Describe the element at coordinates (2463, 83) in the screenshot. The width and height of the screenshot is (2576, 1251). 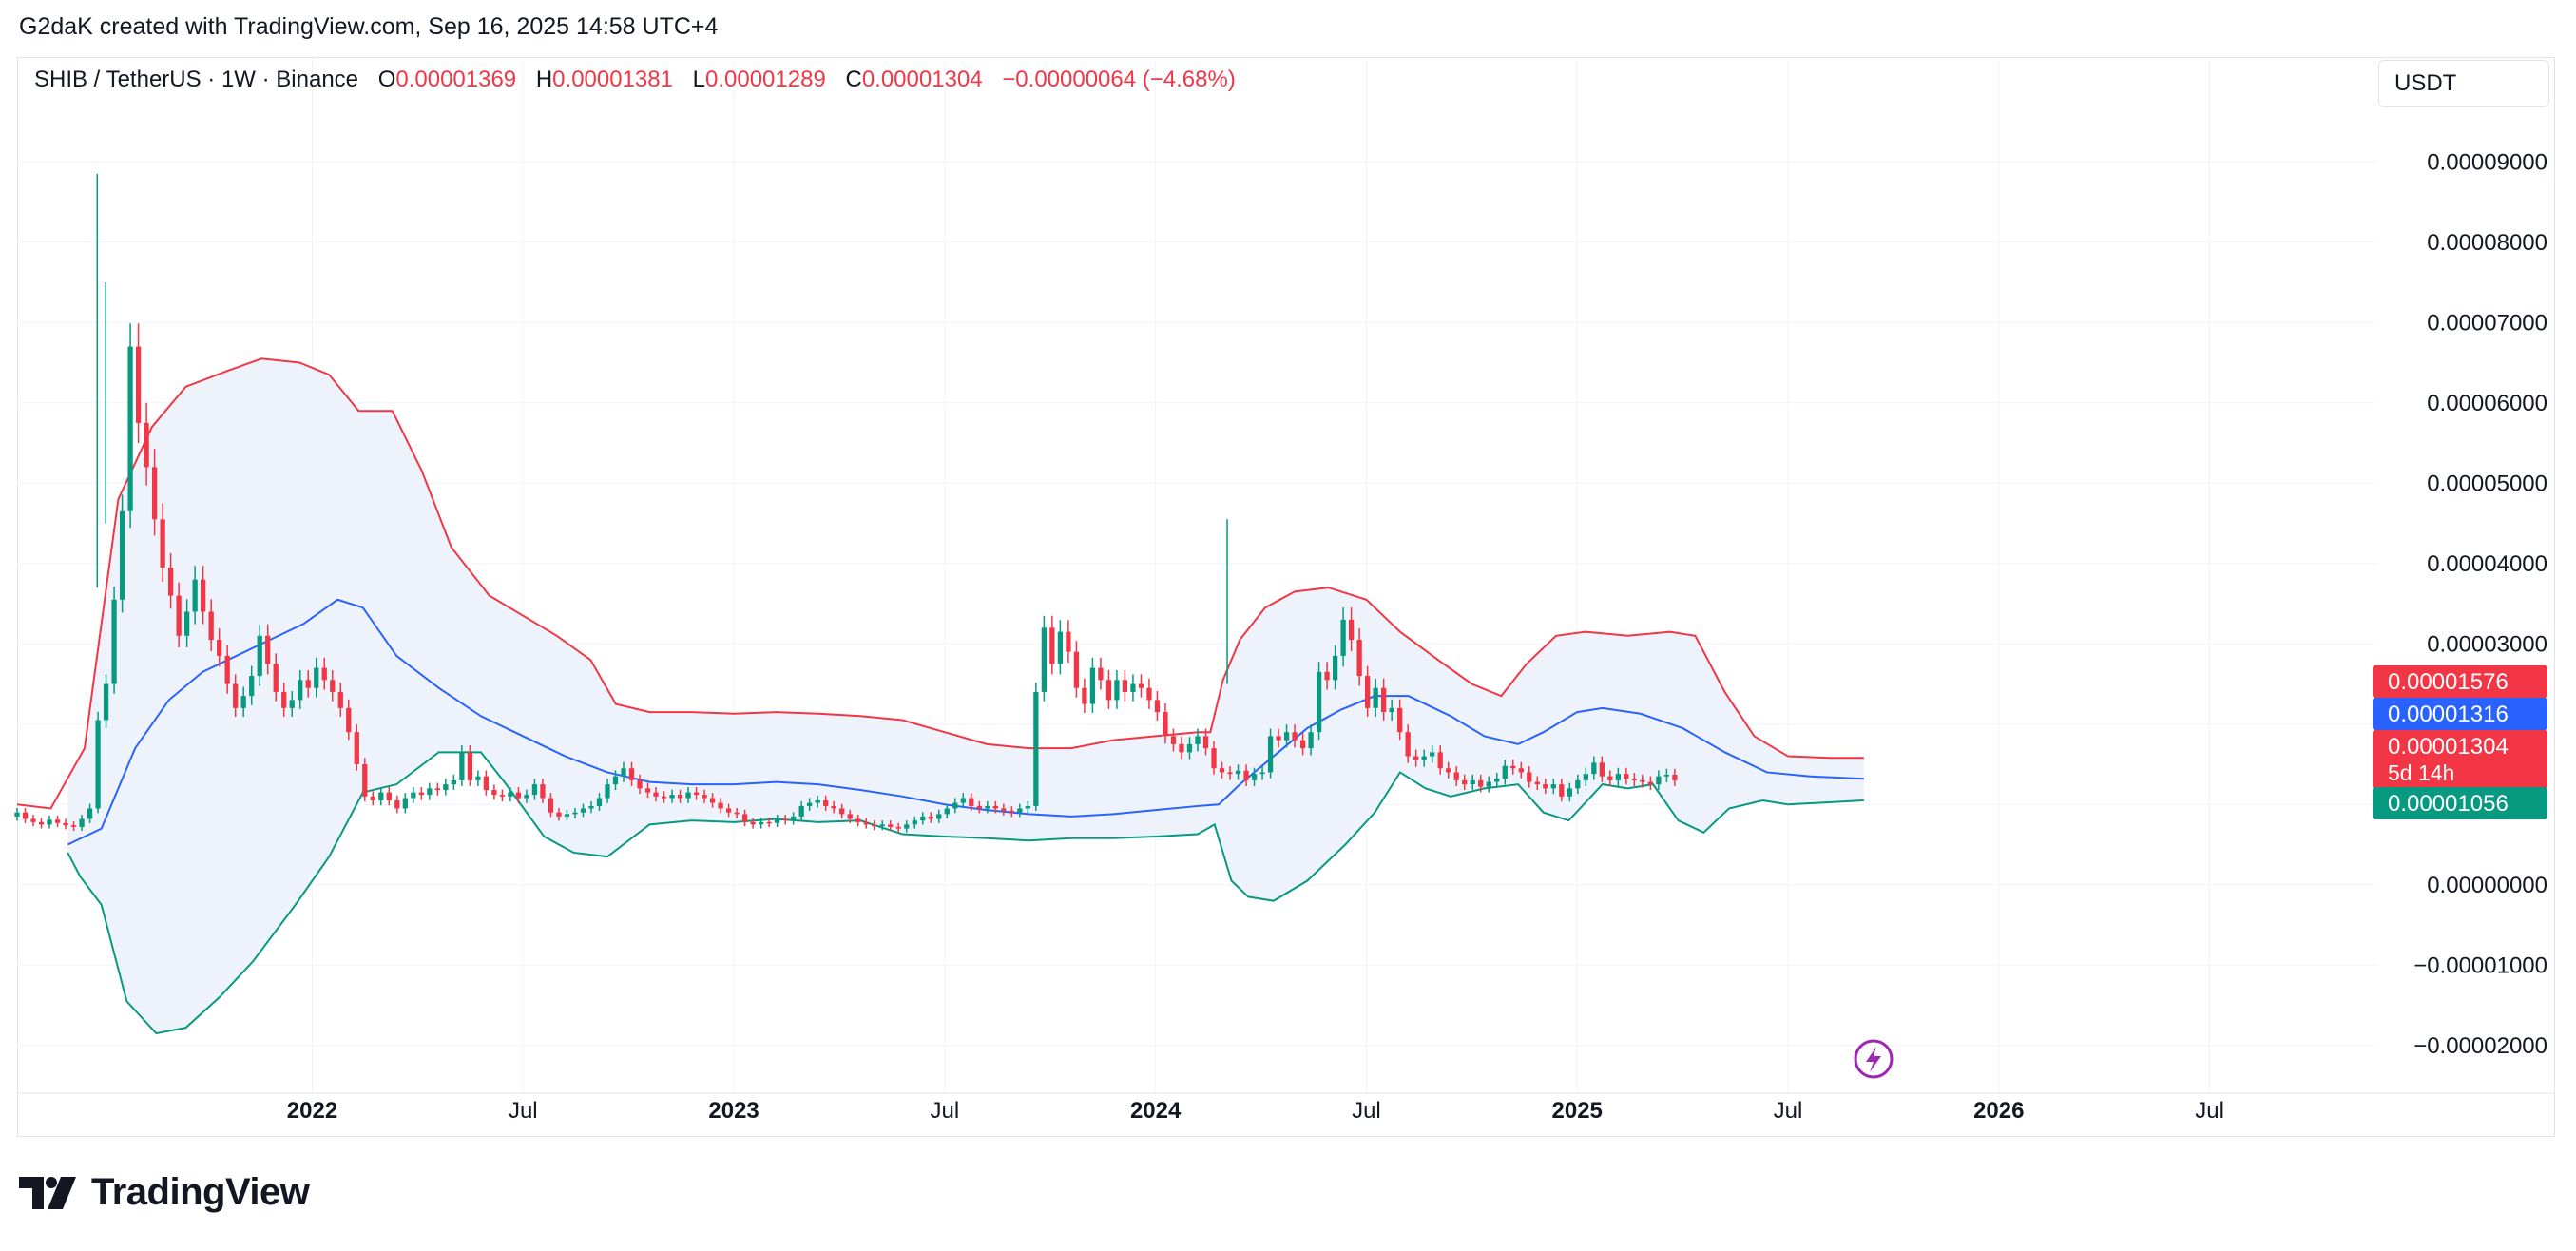
I see `currency-selector: USDT` at that location.